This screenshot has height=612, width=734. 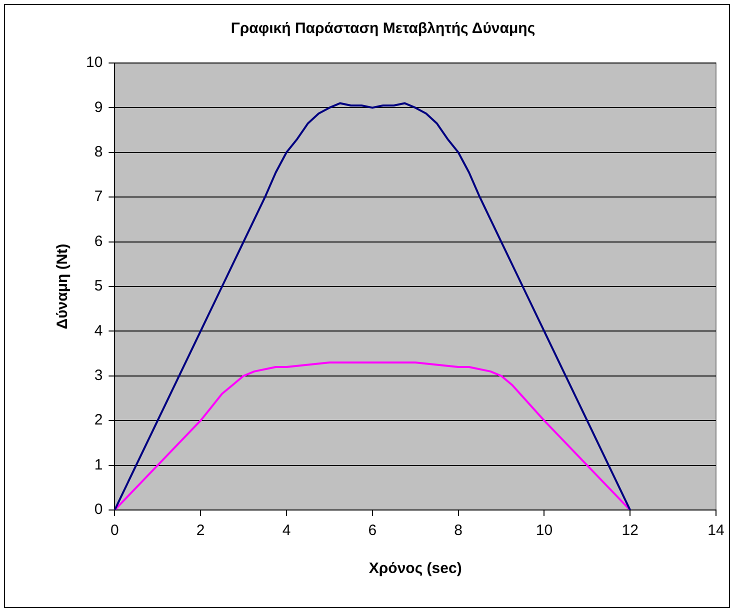 What do you see at coordinates (98, 375) in the screenshot?
I see `y-tick-label: 3` at bounding box center [98, 375].